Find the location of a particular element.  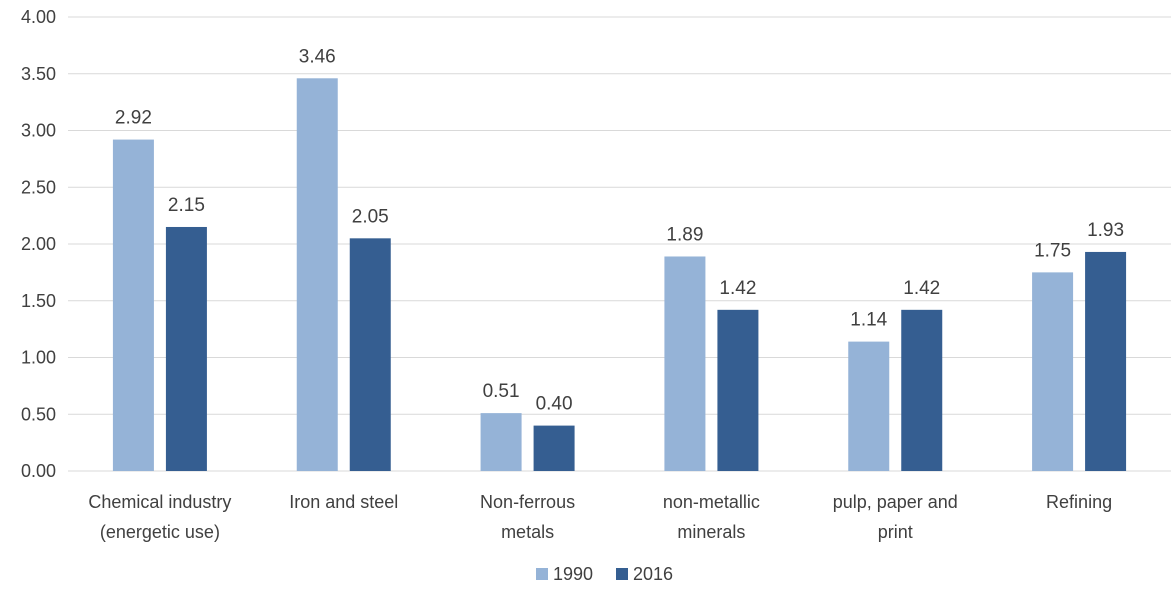

legend-label-1990: 1990 is located at coordinates (573, 574).